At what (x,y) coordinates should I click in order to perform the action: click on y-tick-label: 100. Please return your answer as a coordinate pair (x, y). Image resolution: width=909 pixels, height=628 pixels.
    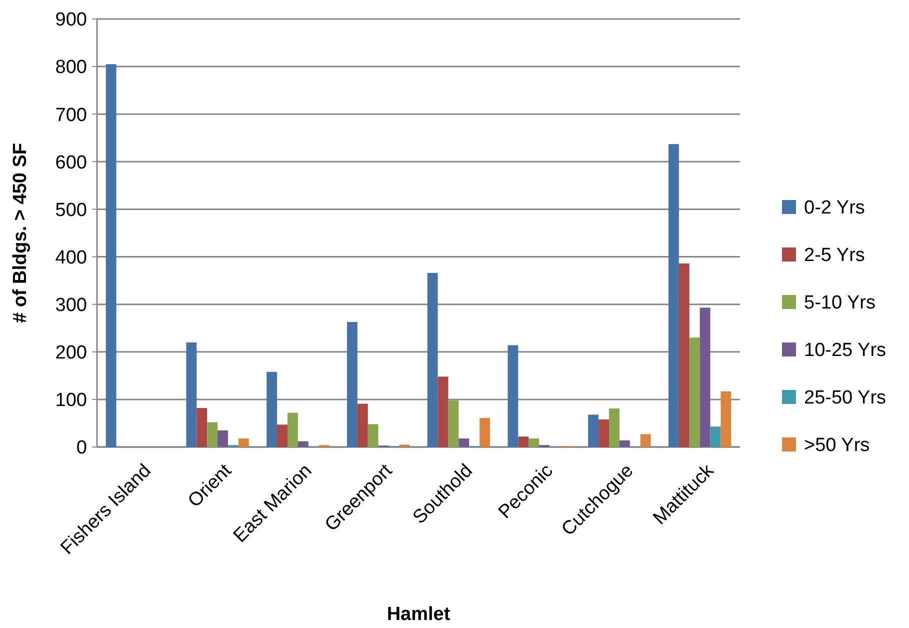
    Looking at the image, I should click on (71, 401).